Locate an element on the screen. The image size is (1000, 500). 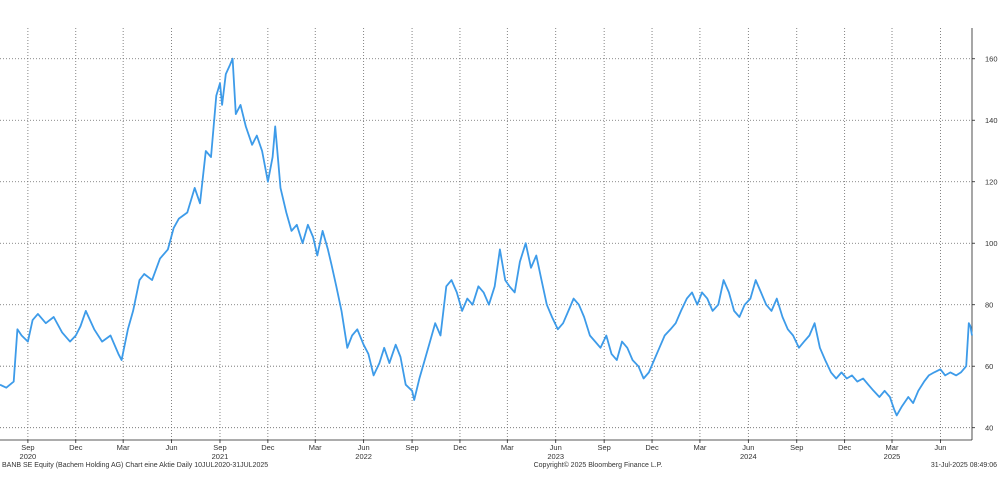
y-tick-label: 140 is located at coordinates (991, 120).